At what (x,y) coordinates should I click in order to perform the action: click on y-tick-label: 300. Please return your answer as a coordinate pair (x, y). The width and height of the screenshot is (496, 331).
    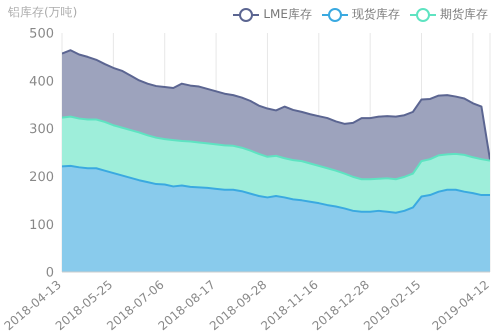
    Looking at the image, I should click on (41, 130).